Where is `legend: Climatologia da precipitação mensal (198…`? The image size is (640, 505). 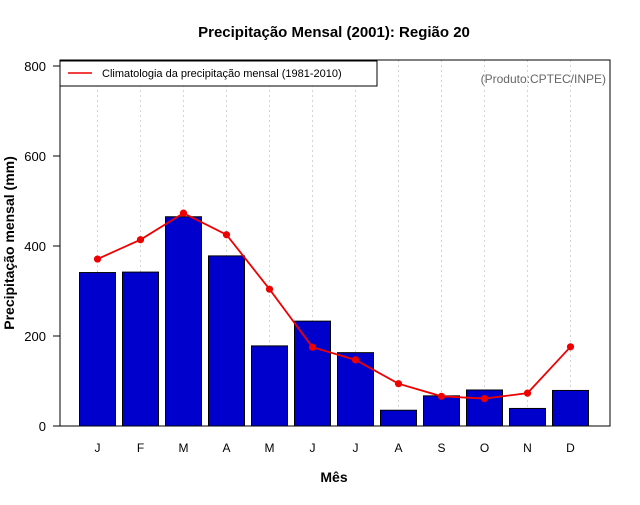 legend: Climatologia da precipitação mensal (198… is located at coordinates (218, 73).